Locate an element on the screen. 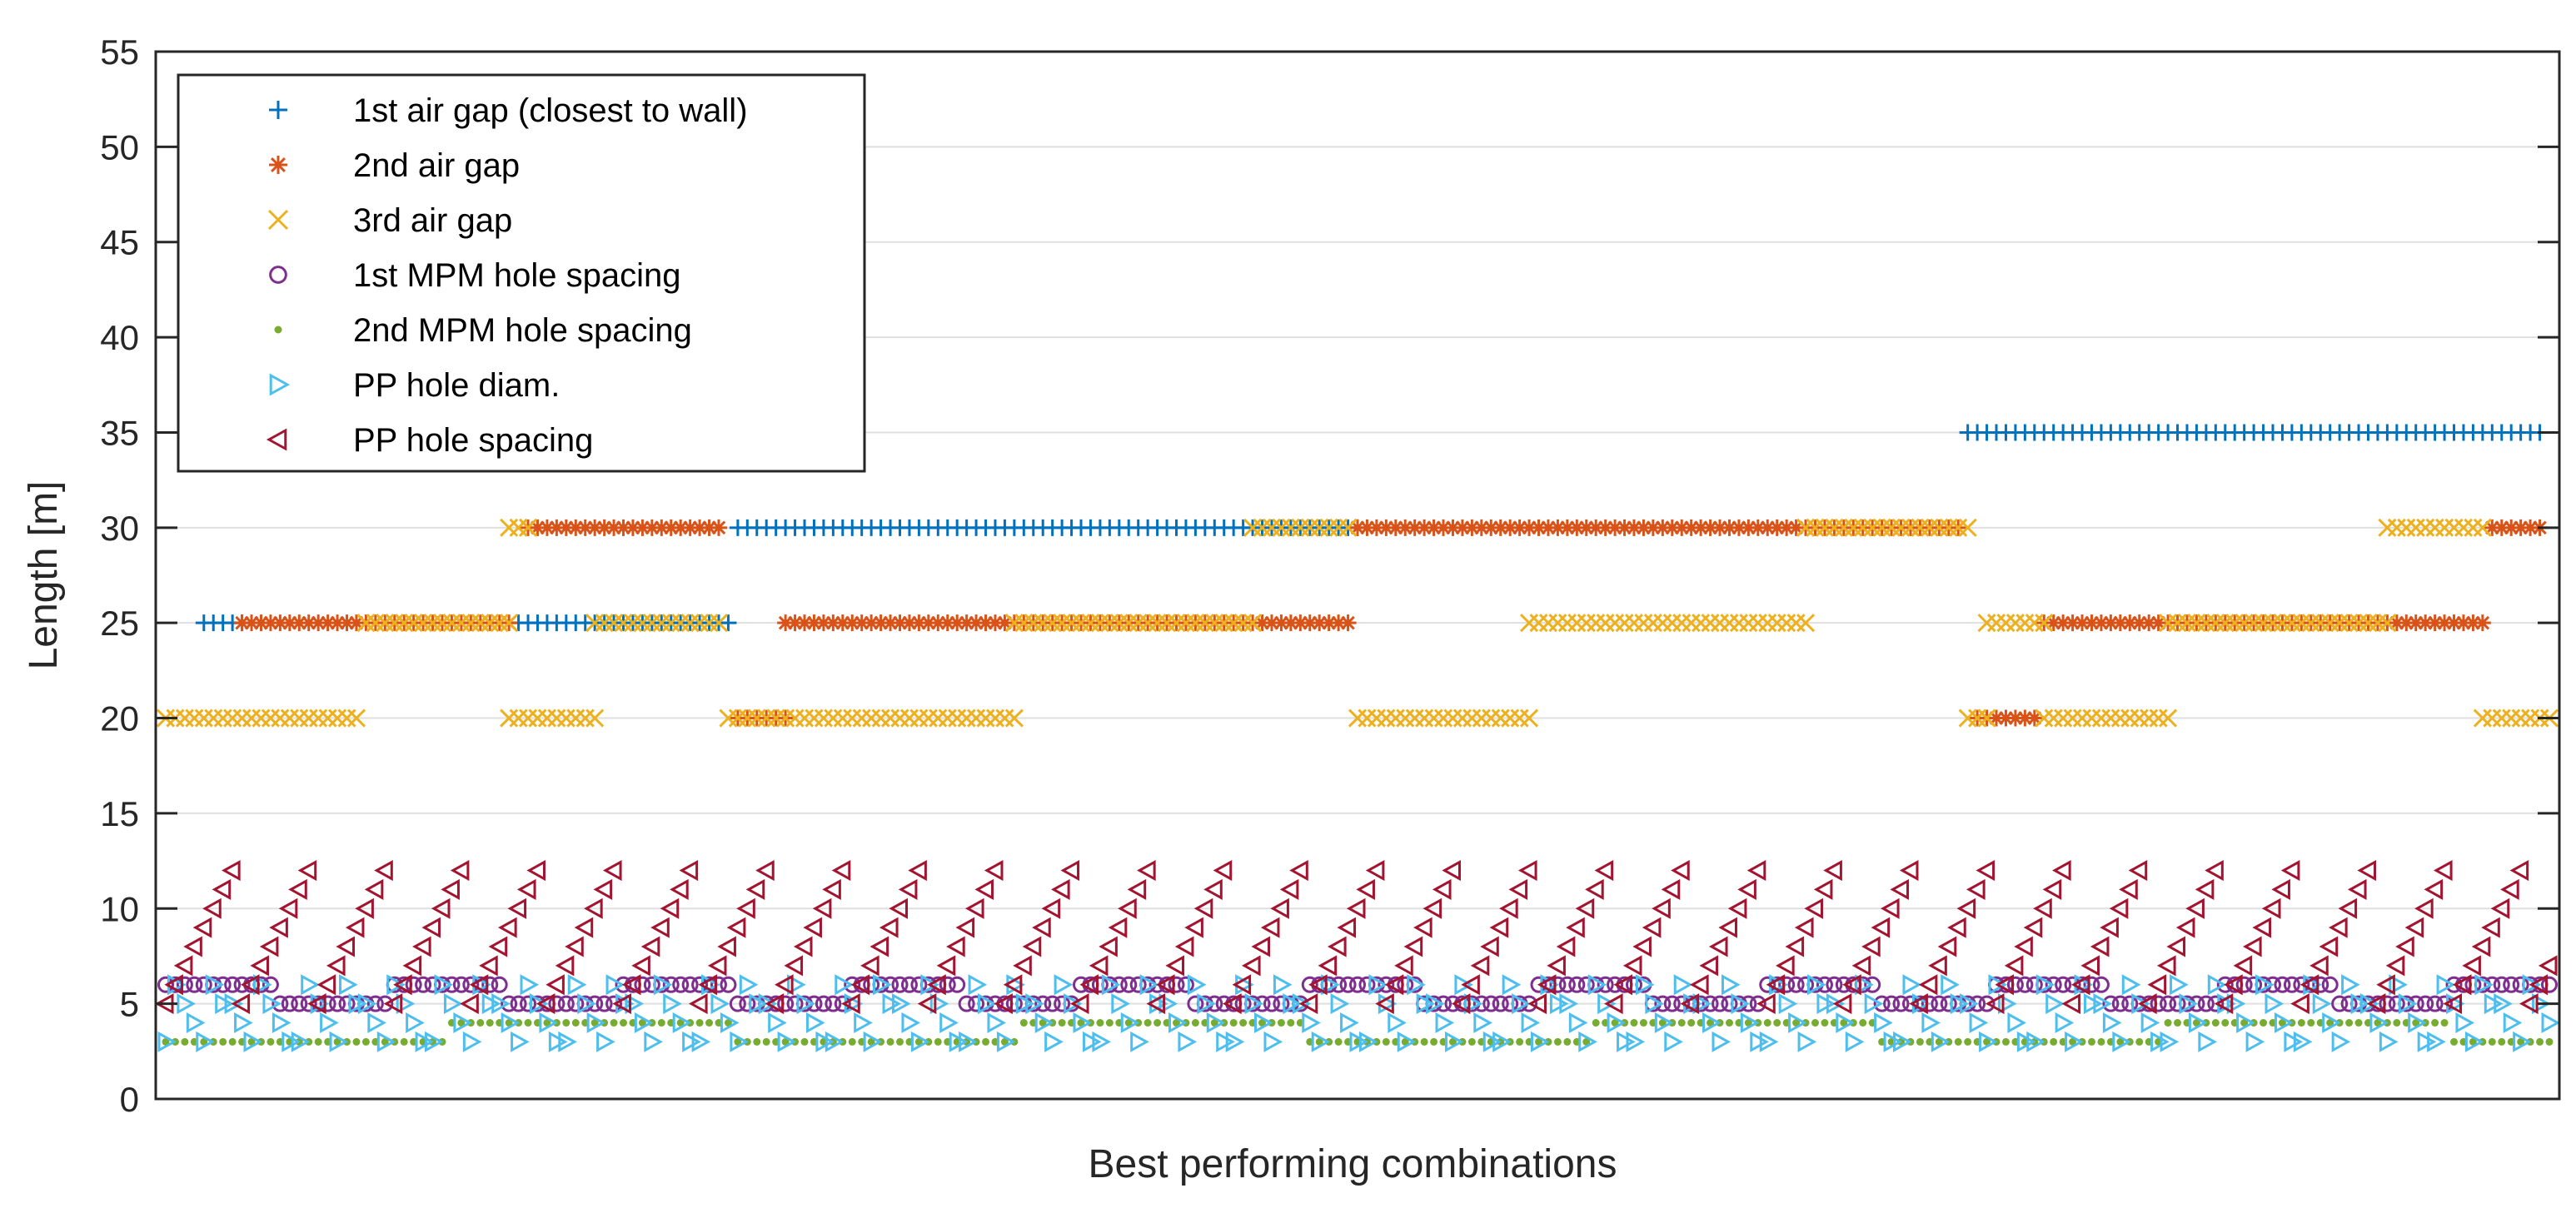  legend-label: 1st air gap (closest to wall) is located at coordinates (550, 111).